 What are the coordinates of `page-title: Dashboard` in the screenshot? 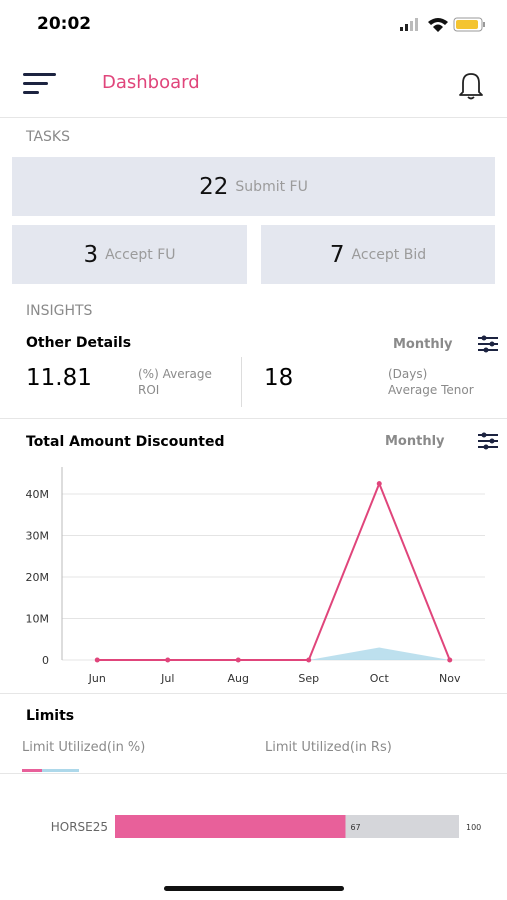 It's located at (151, 82).